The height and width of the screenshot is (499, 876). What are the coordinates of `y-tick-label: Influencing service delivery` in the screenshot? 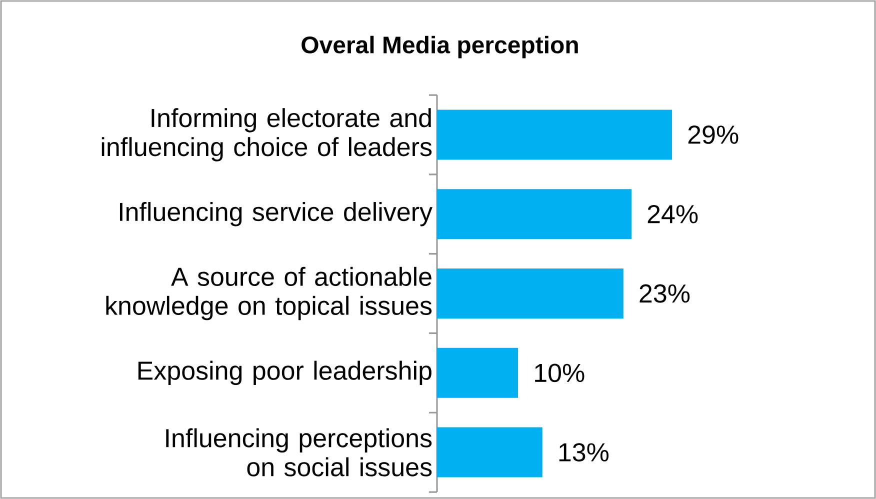 It's located at (276, 214).